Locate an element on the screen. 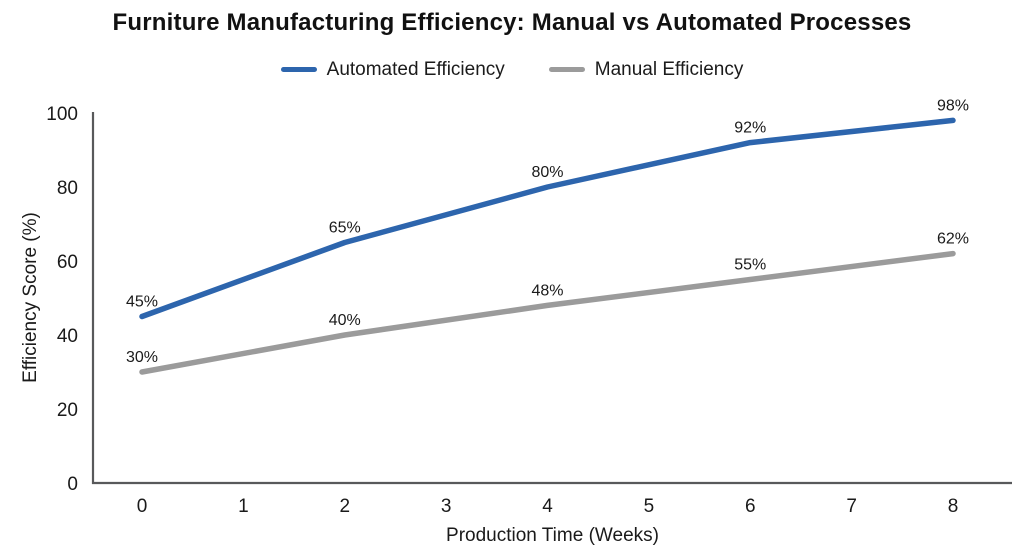 The image size is (1024, 559). x-axis-tick-label: 1 is located at coordinates (243, 506).